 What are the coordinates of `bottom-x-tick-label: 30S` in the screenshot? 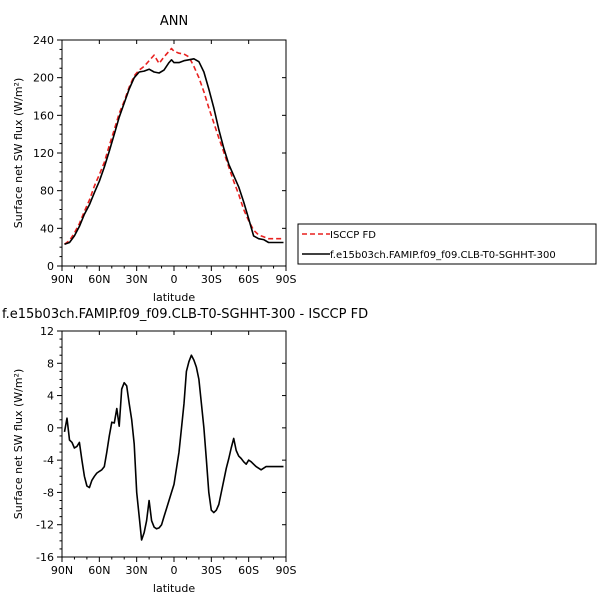 It's located at (211, 570).